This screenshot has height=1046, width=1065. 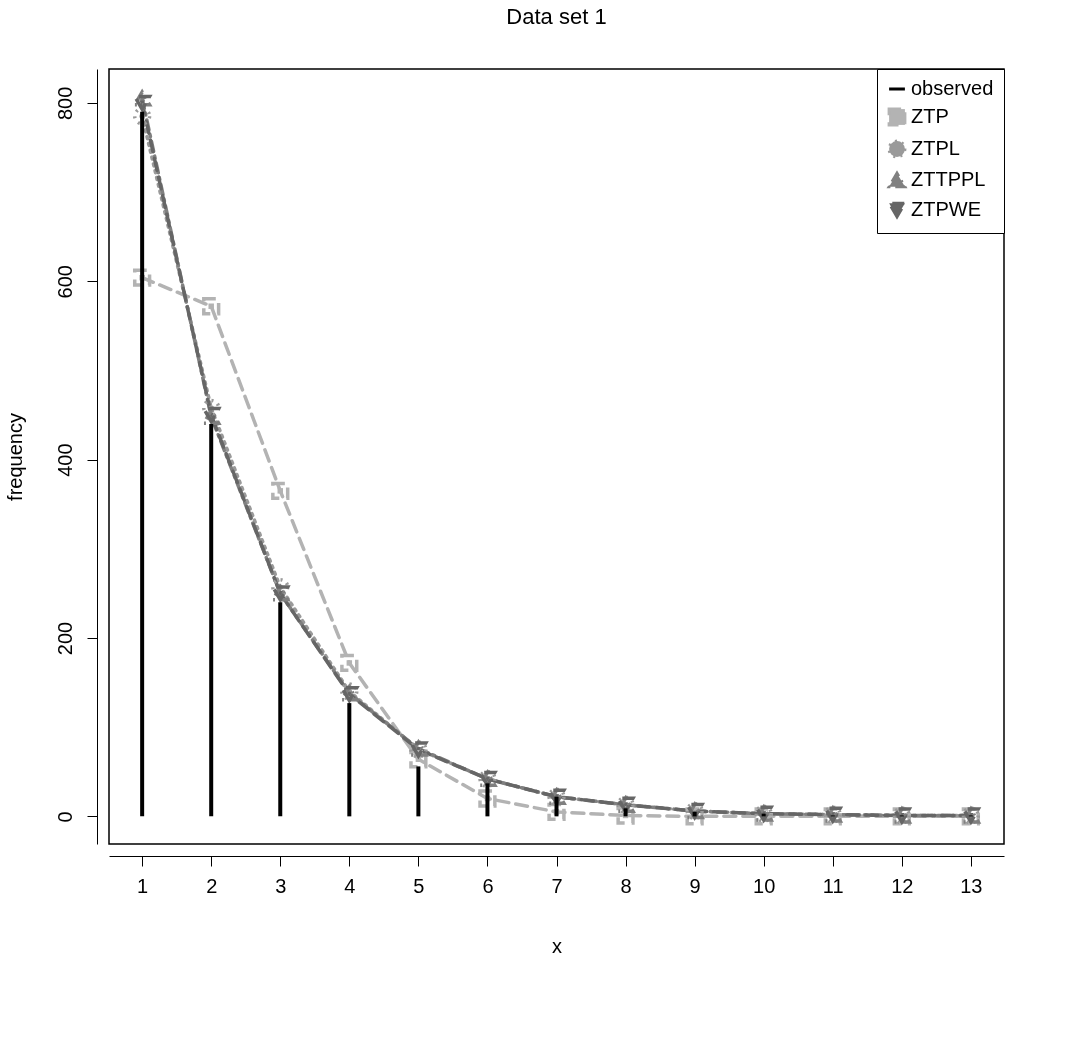 I want to click on x-tick-label: 6, so click(x=488, y=885).